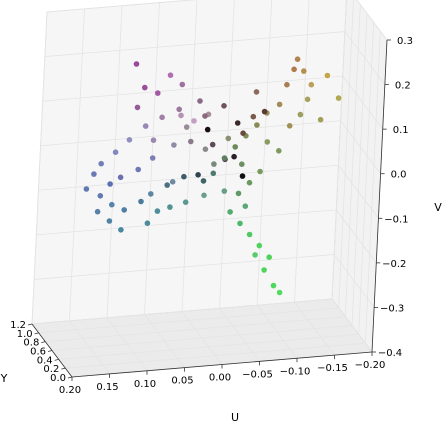 This screenshot has width=442, height=422. I want to click on x-tick-labels: 0.20 0.15 0.10 0.05 0.00 −0.05 −0.10 −0.15 −0.20, so click(222, 378).